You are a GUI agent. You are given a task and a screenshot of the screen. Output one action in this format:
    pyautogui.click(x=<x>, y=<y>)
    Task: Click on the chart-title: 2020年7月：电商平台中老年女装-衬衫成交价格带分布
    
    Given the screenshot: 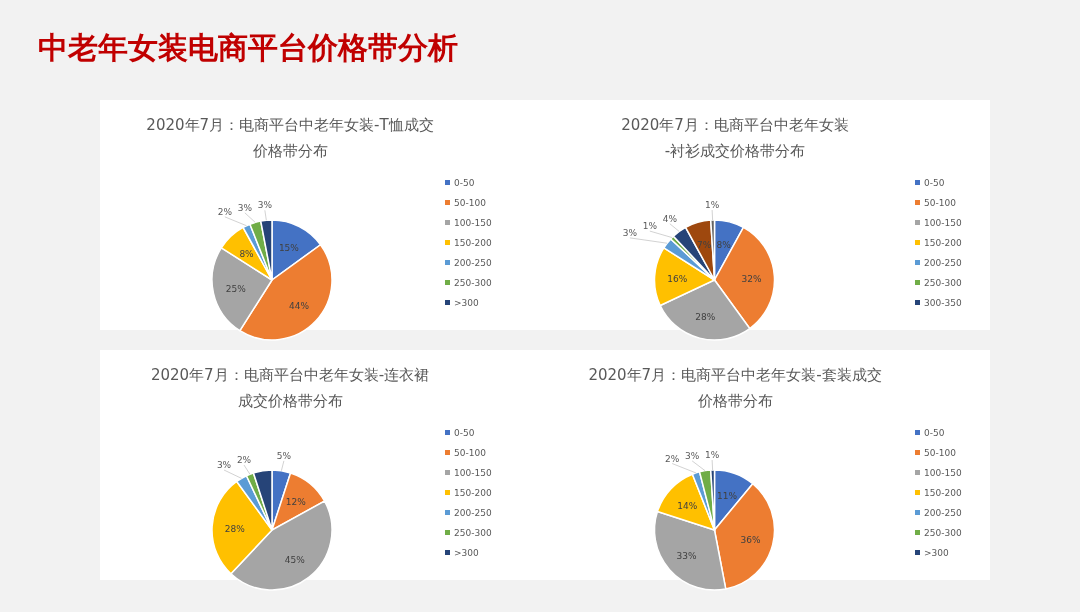 What is the action you would take?
    pyautogui.click(x=735, y=138)
    